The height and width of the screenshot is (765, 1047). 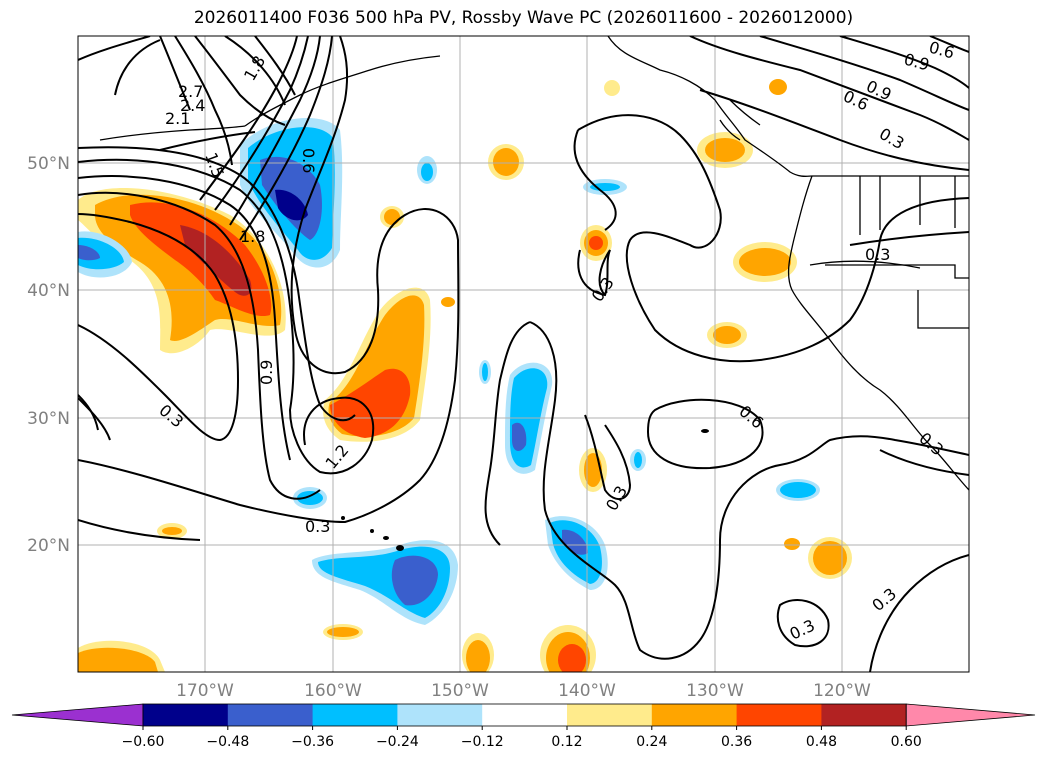 I want to click on lon-label: 160°W, so click(x=333, y=691).